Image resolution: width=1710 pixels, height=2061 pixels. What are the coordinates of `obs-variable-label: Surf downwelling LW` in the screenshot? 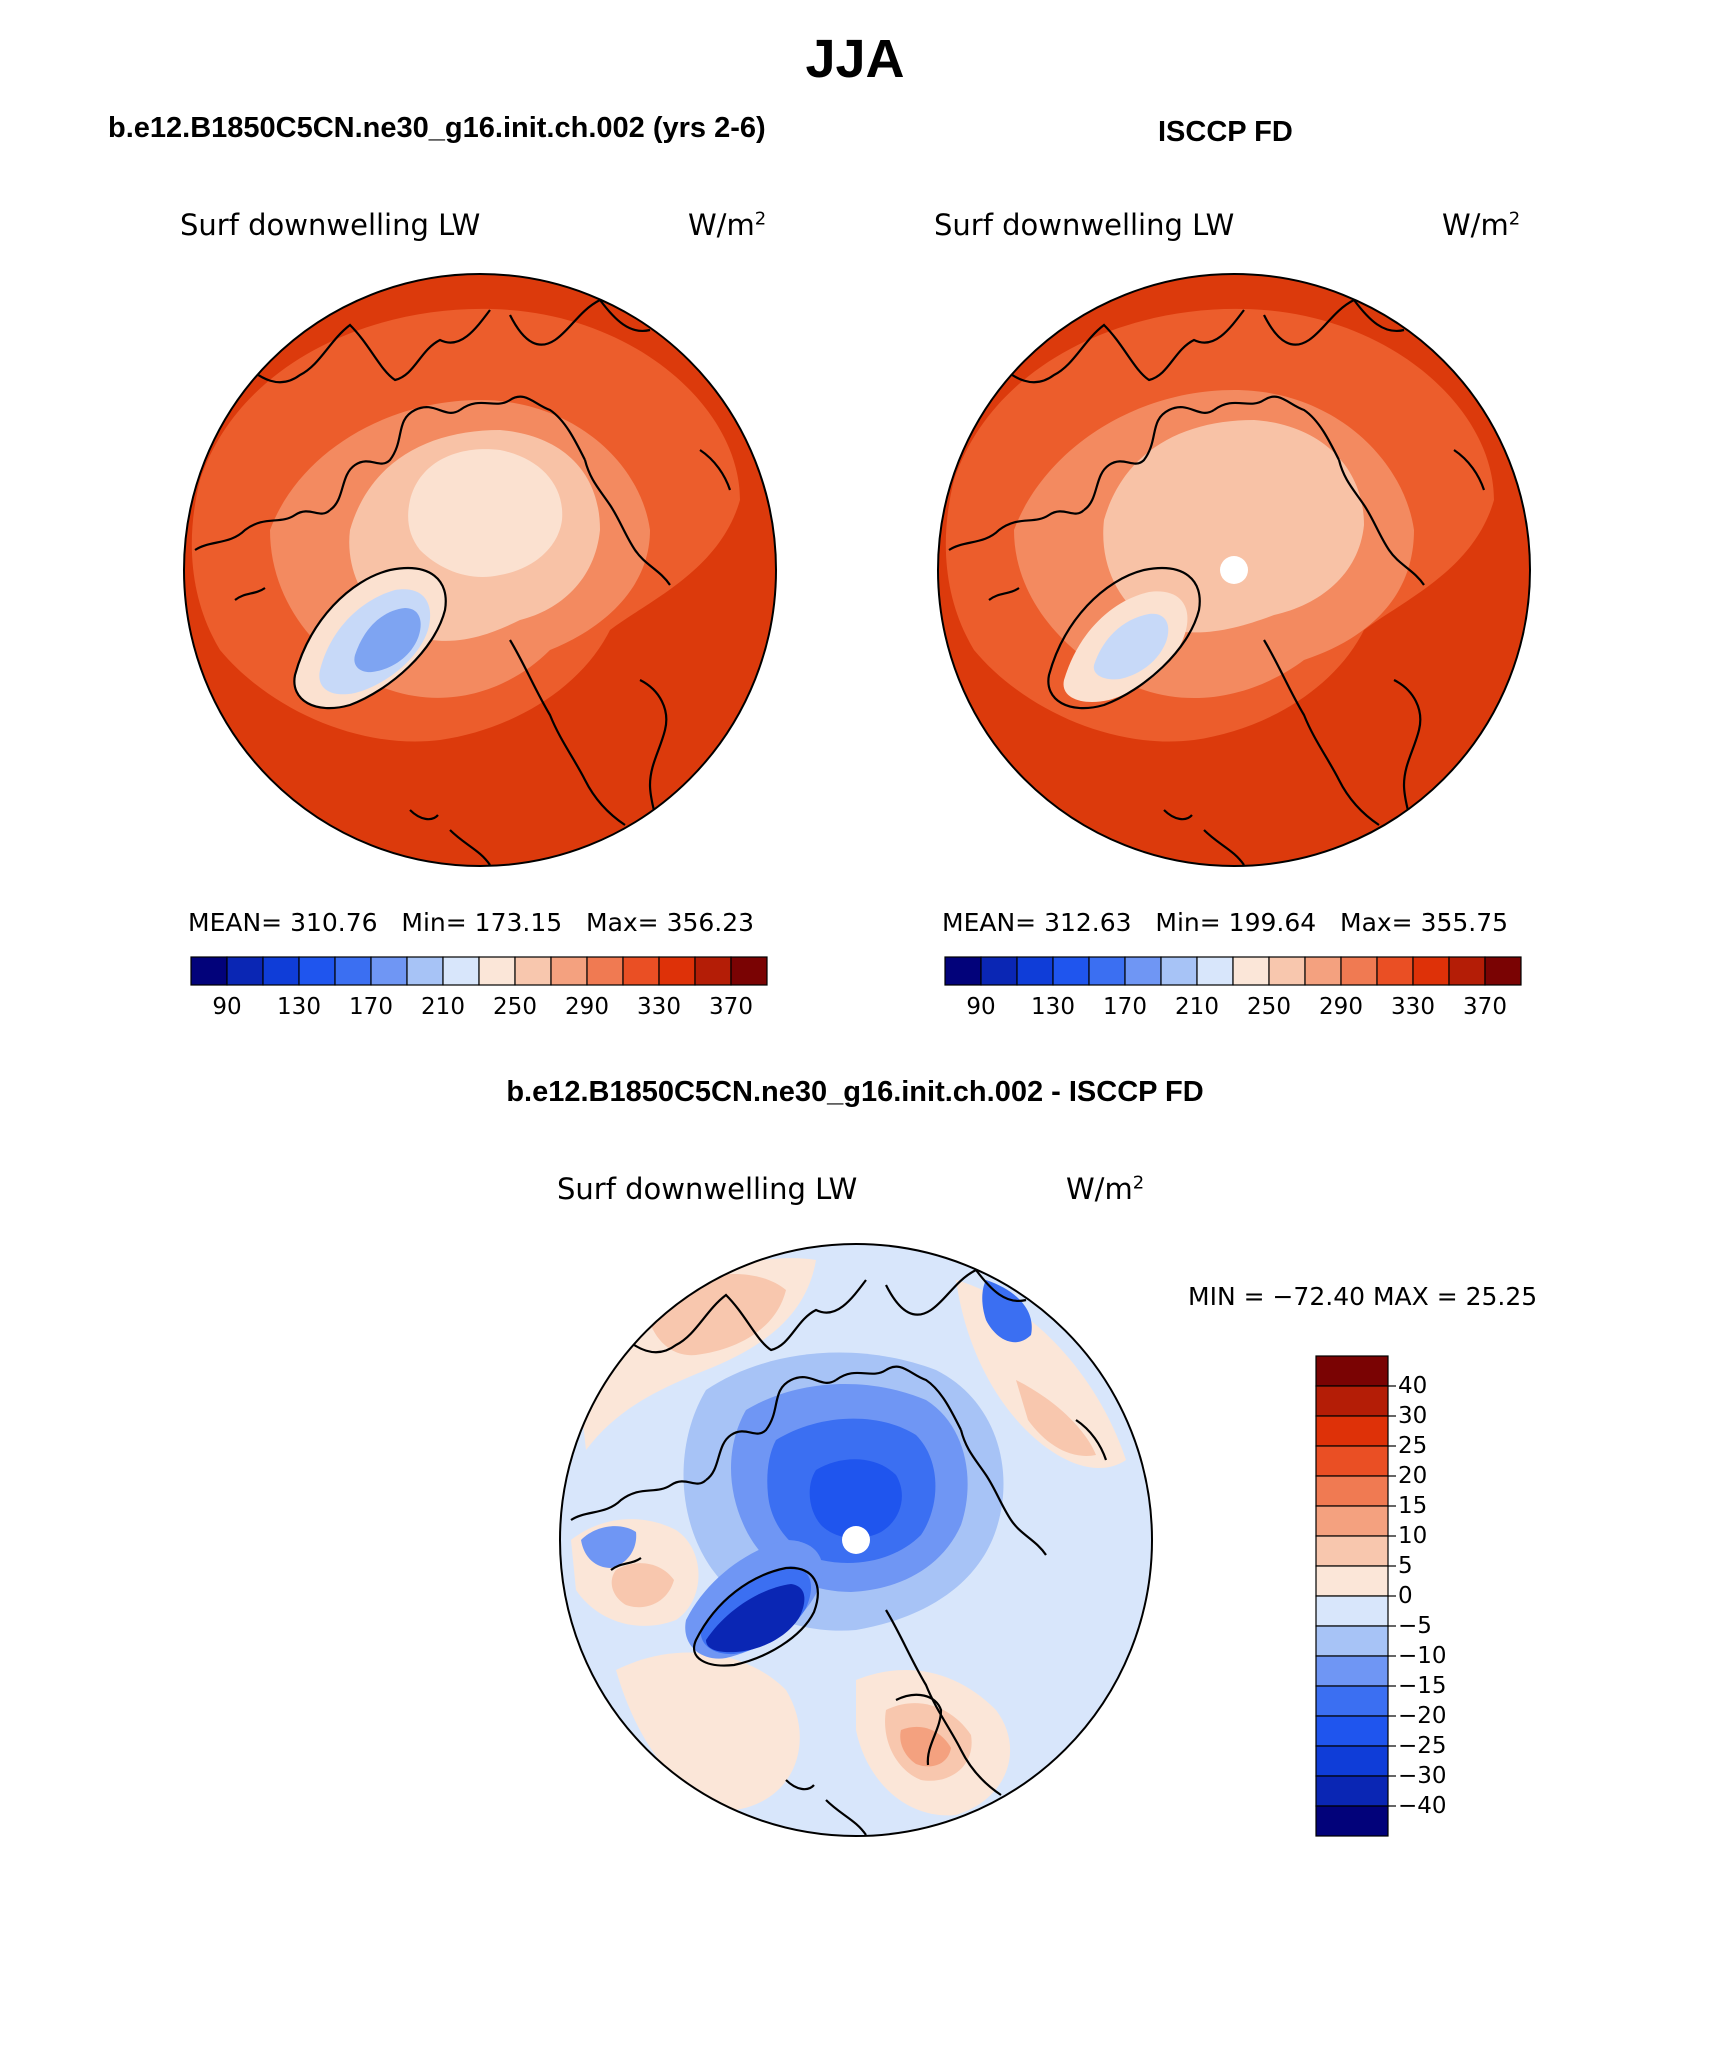 It's located at (1084, 225).